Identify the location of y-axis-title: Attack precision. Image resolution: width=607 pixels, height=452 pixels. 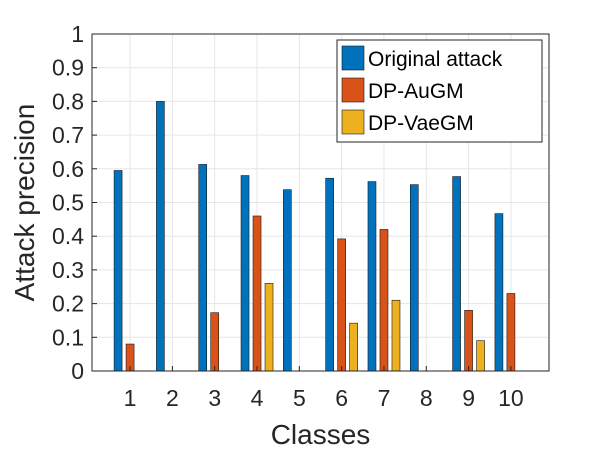
(24, 203).